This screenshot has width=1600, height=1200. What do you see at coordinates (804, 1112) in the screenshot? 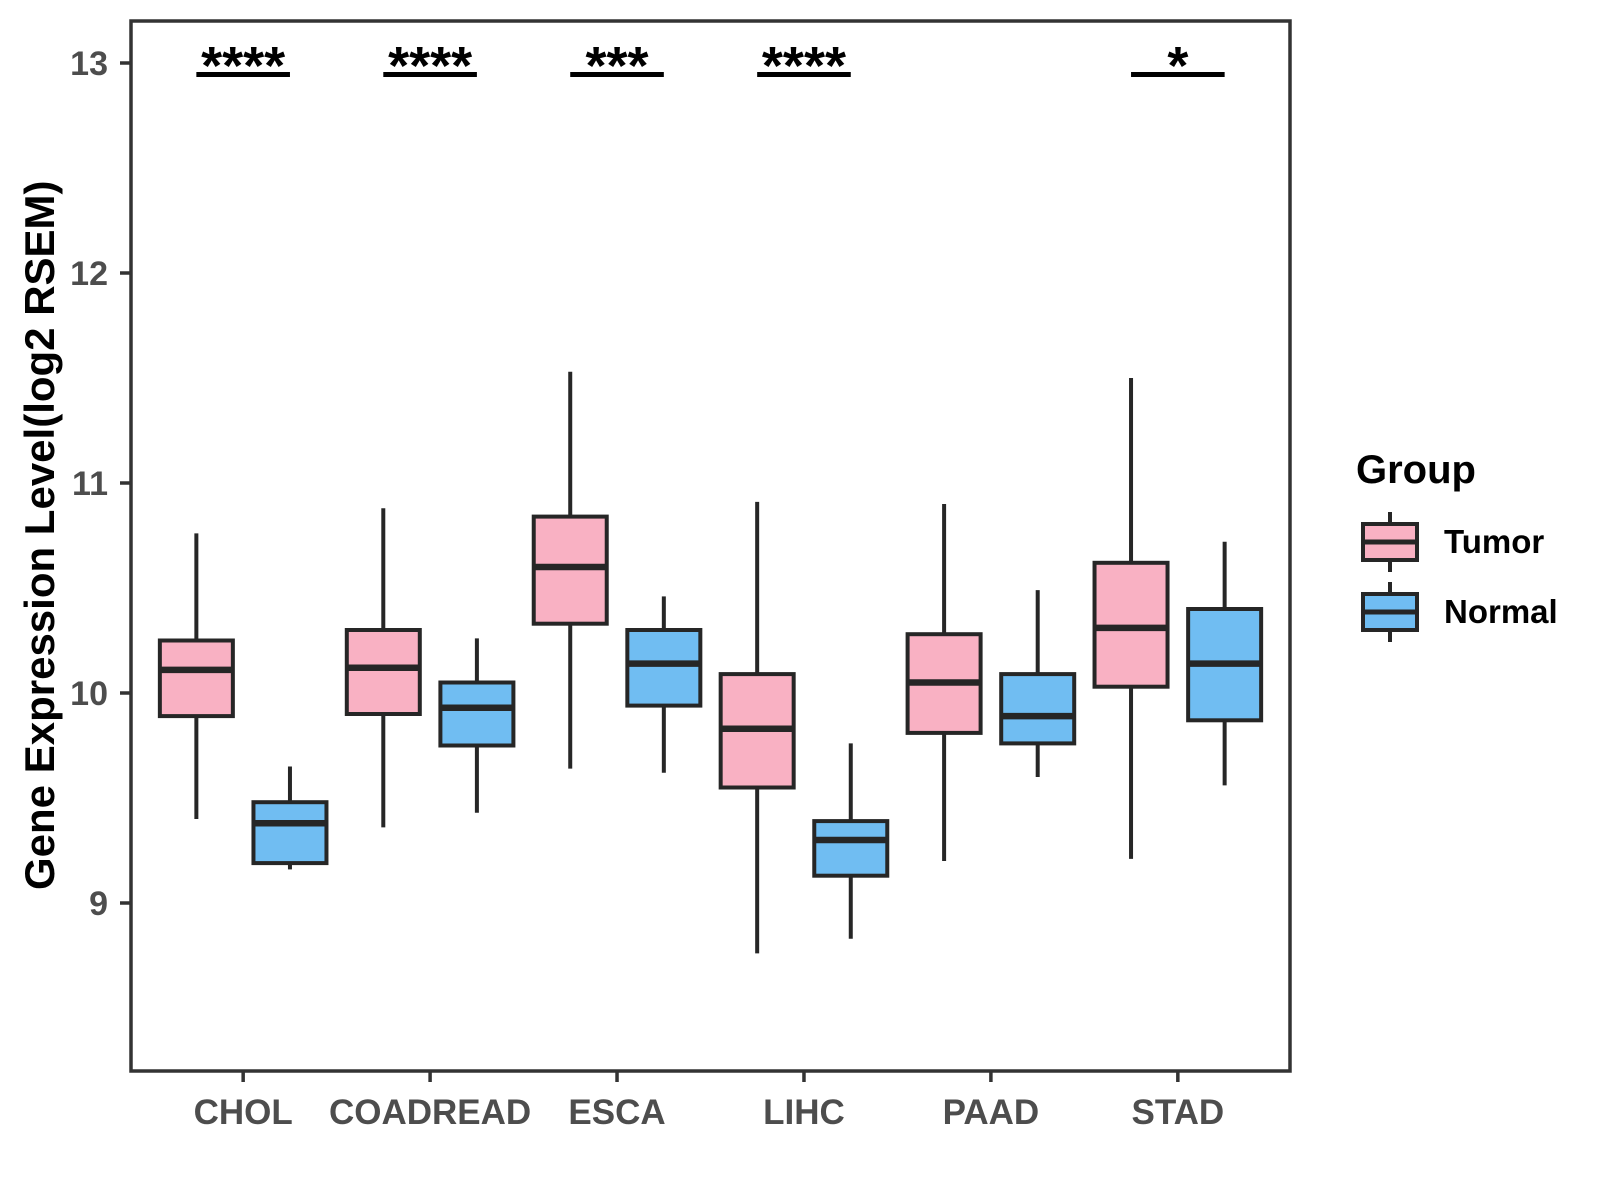
I see `x-tick-label-LIHC: LIHC` at bounding box center [804, 1112].